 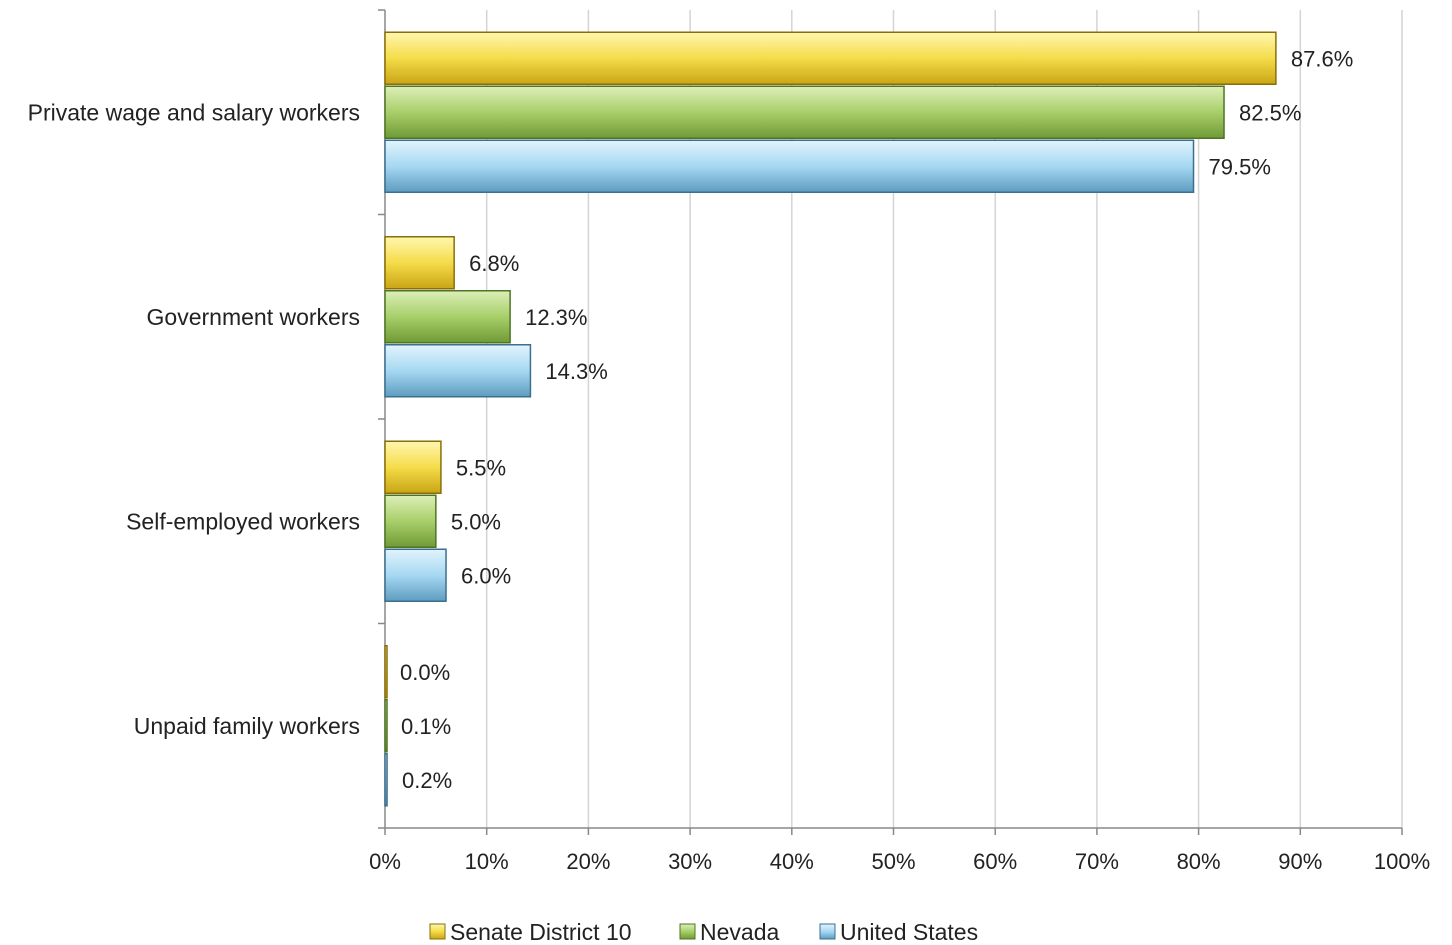 I want to click on x-tick-label: 50%, so click(x=893, y=861).